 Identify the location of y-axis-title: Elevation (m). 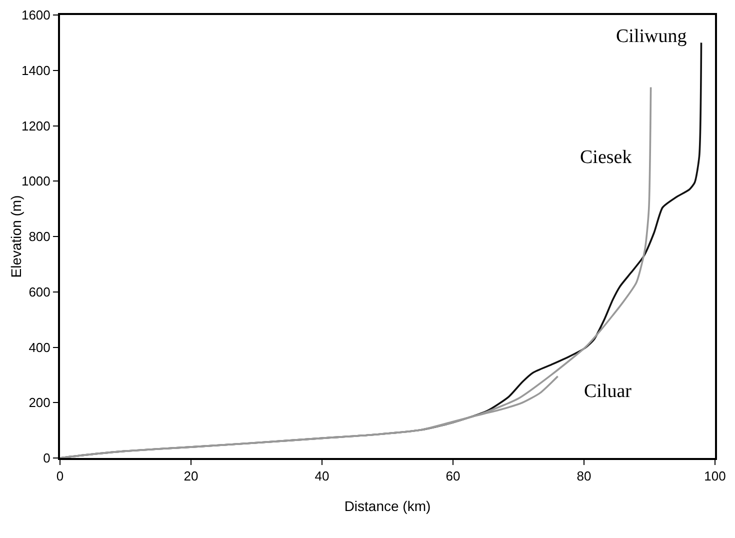
(16, 236).